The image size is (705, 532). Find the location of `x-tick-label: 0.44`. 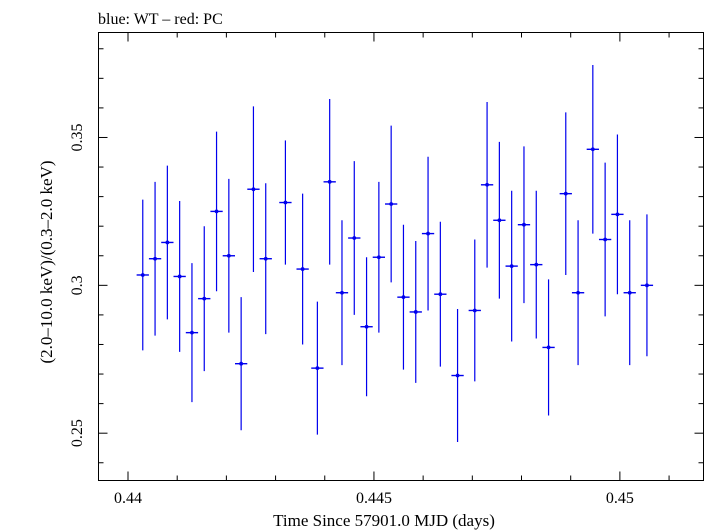

x-tick-label: 0.44 is located at coordinates (128, 498).